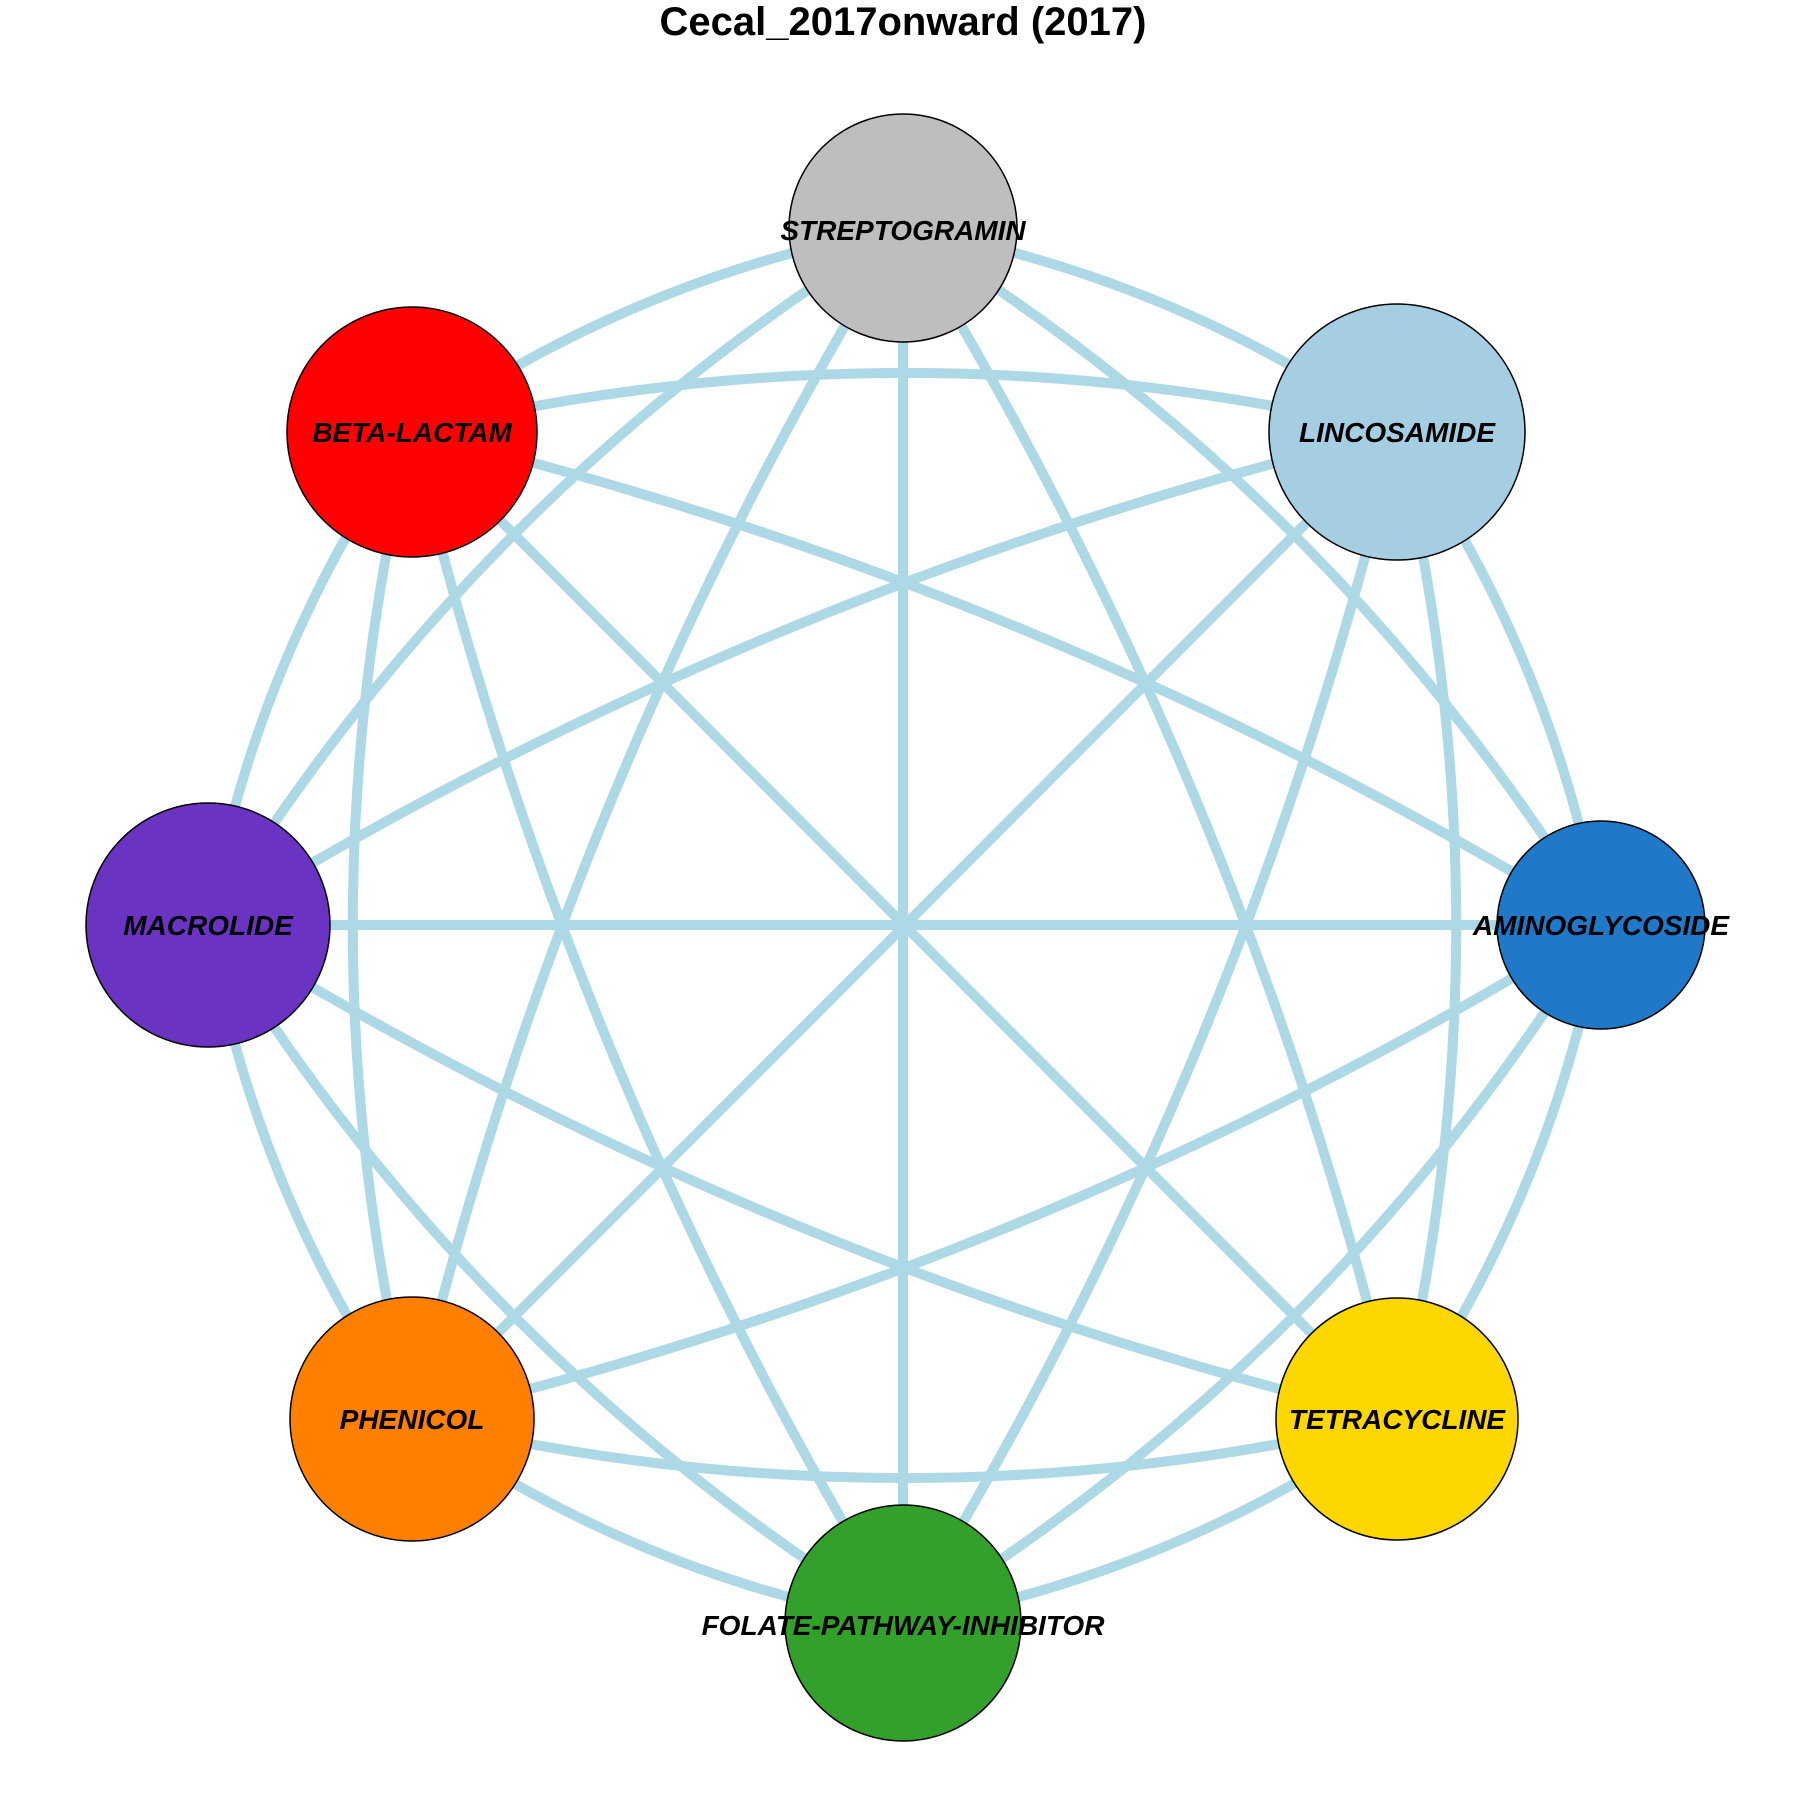  I want to click on node-lincosamide: LINCOSAMIDE, so click(1397, 432).